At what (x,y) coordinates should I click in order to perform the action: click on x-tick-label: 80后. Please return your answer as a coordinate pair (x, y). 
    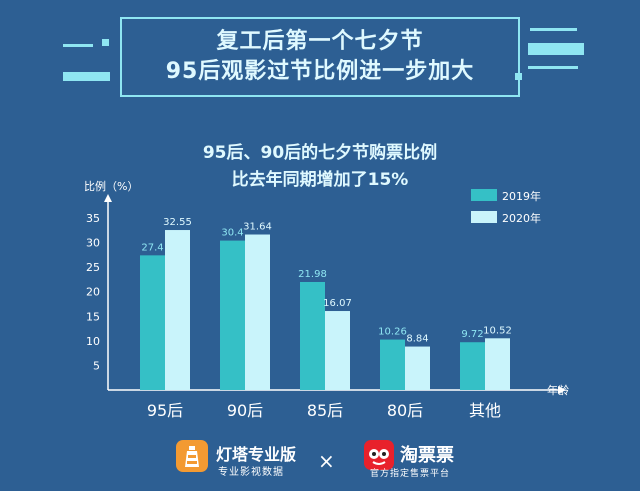
    Looking at the image, I should click on (405, 410).